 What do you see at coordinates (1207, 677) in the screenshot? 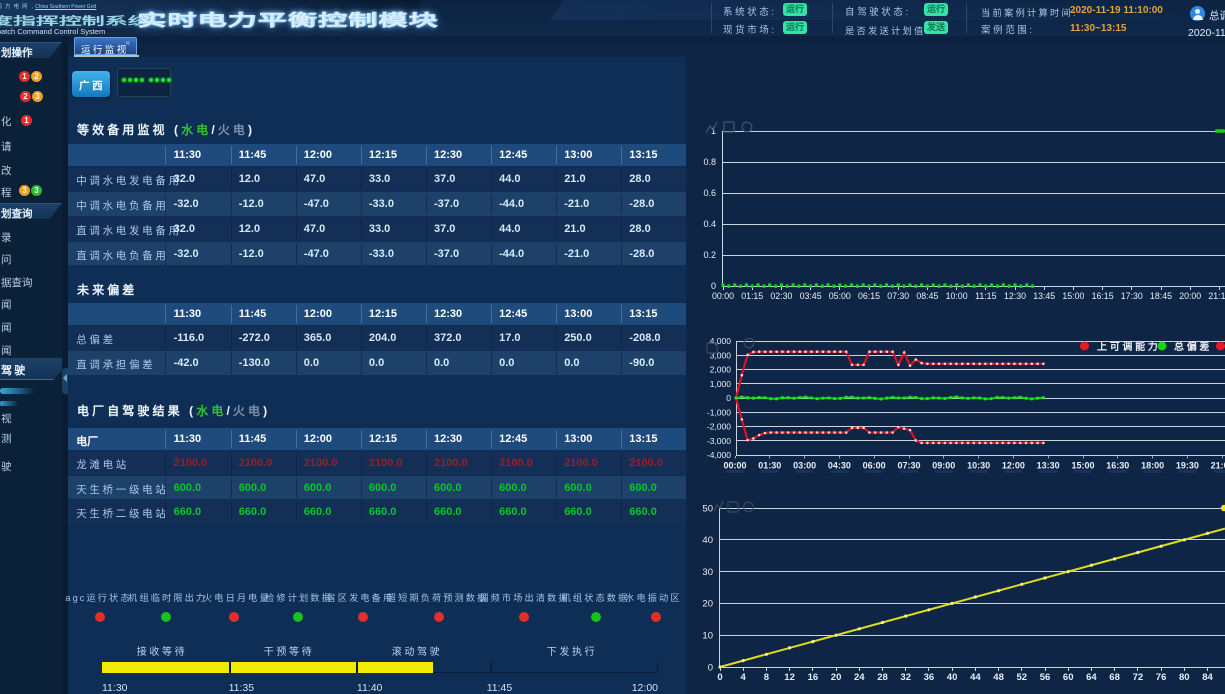
I see `svg-text: 84` at bounding box center [1207, 677].